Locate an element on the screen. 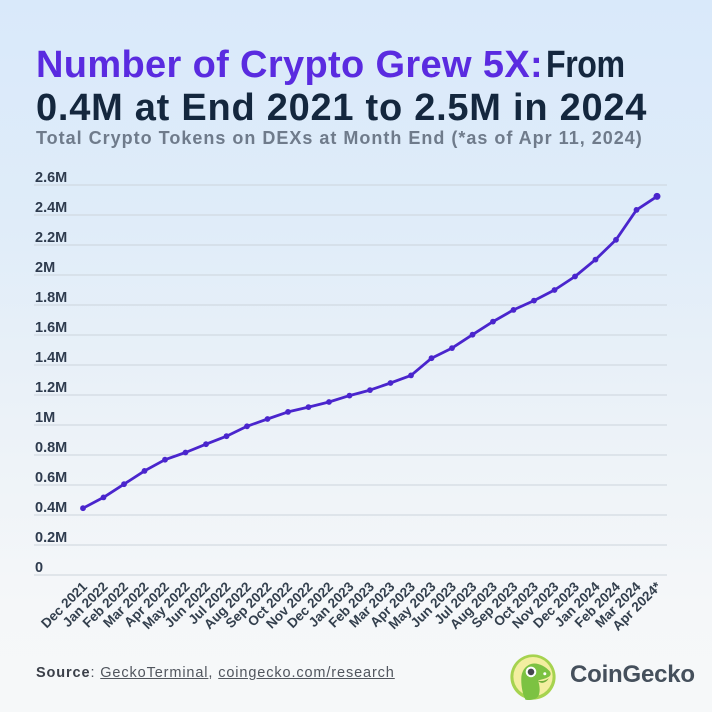  svg-text: 1.4M is located at coordinates (51, 358).